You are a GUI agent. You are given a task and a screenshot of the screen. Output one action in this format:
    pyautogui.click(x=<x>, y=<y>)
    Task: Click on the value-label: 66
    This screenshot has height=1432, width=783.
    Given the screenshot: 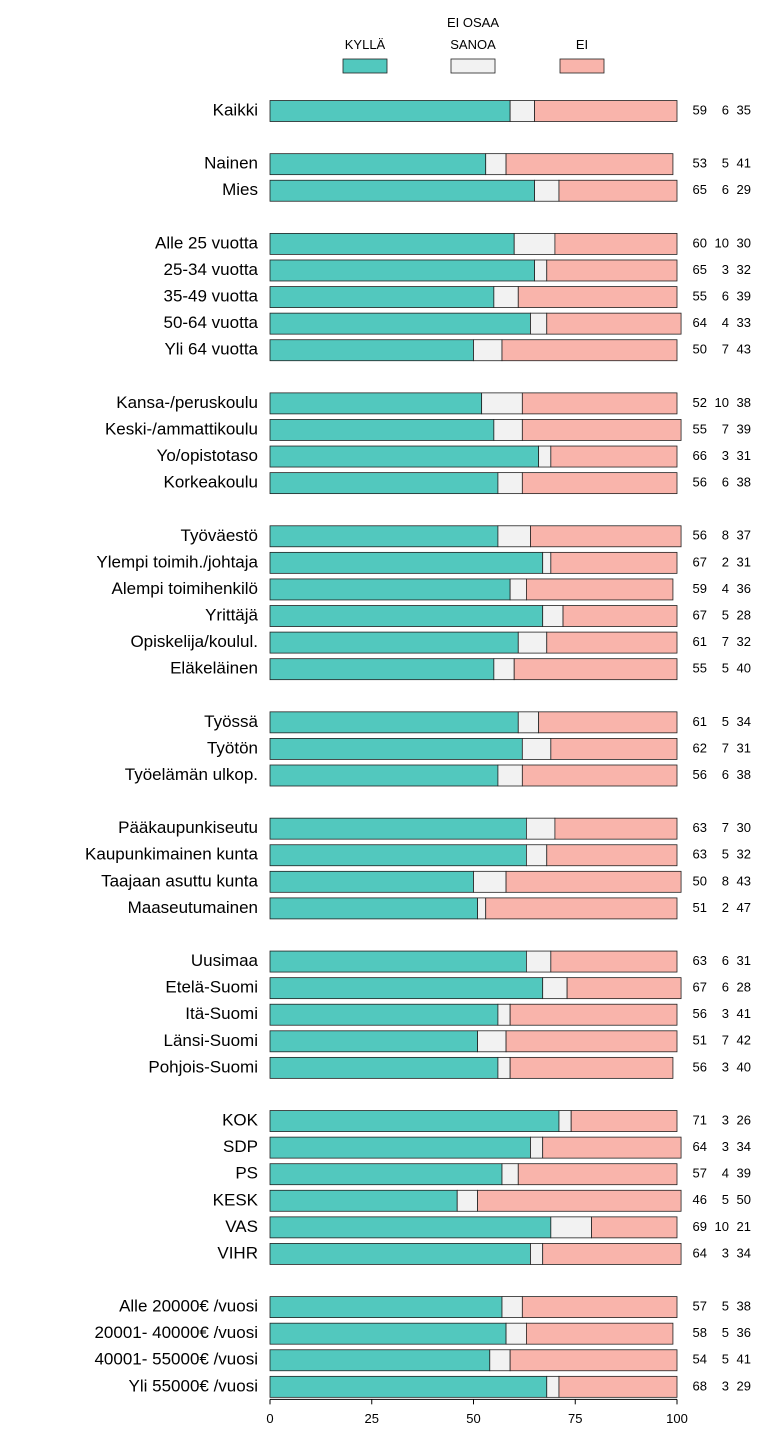 What is the action you would take?
    pyautogui.click(x=700, y=455)
    